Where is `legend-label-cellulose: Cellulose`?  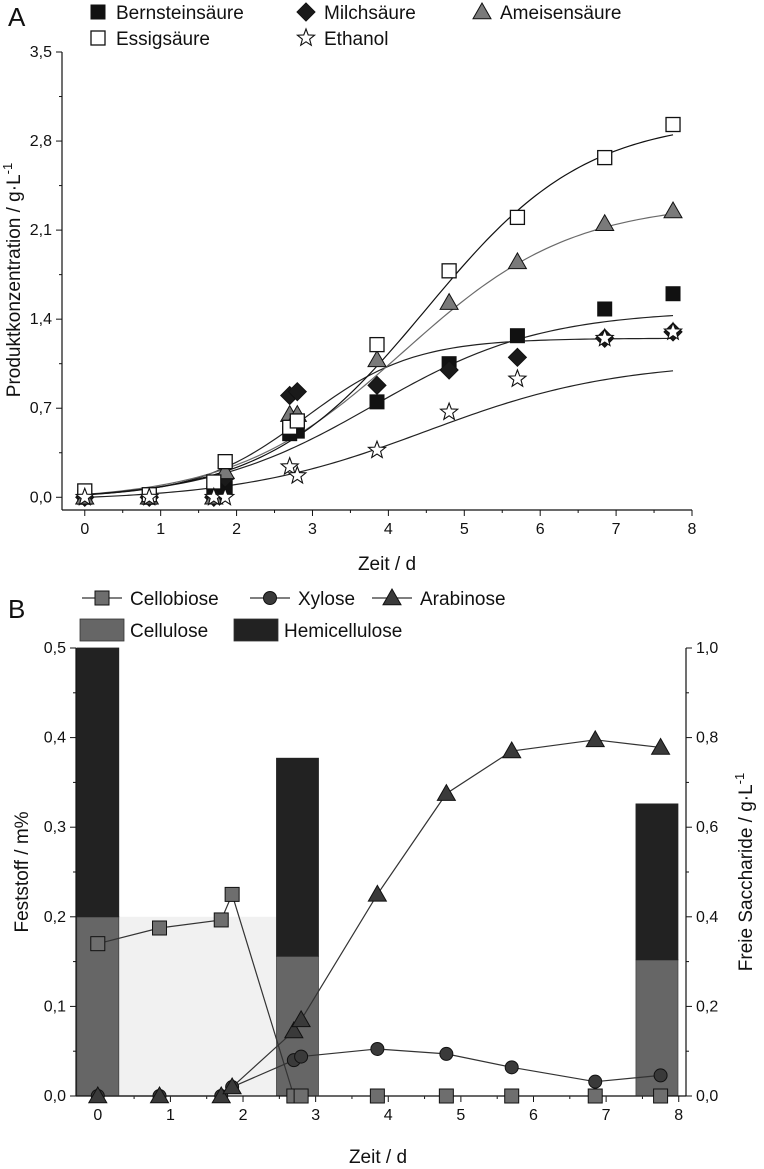 legend-label-cellulose: Cellulose is located at coordinates (169, 631).